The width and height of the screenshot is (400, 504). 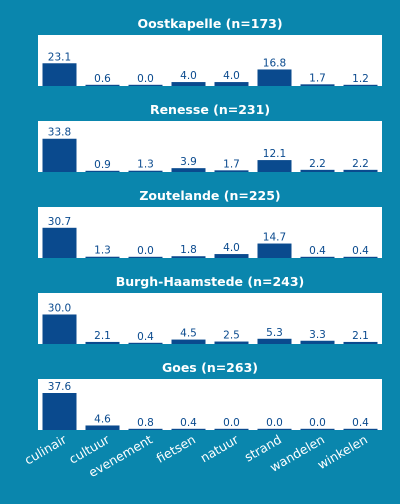 I want to click on value-label: 12.1, so click(x=274, y=154).